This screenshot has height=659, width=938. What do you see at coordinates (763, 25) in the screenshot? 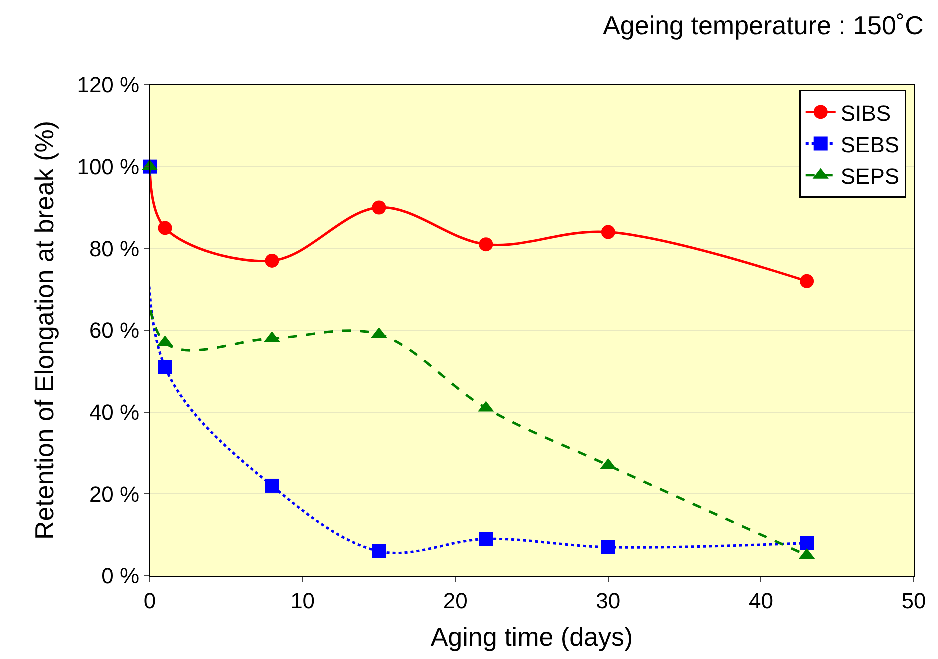
I see `chart-title: Ageing temperature : 150˚C` at bounding box center [763, 25].